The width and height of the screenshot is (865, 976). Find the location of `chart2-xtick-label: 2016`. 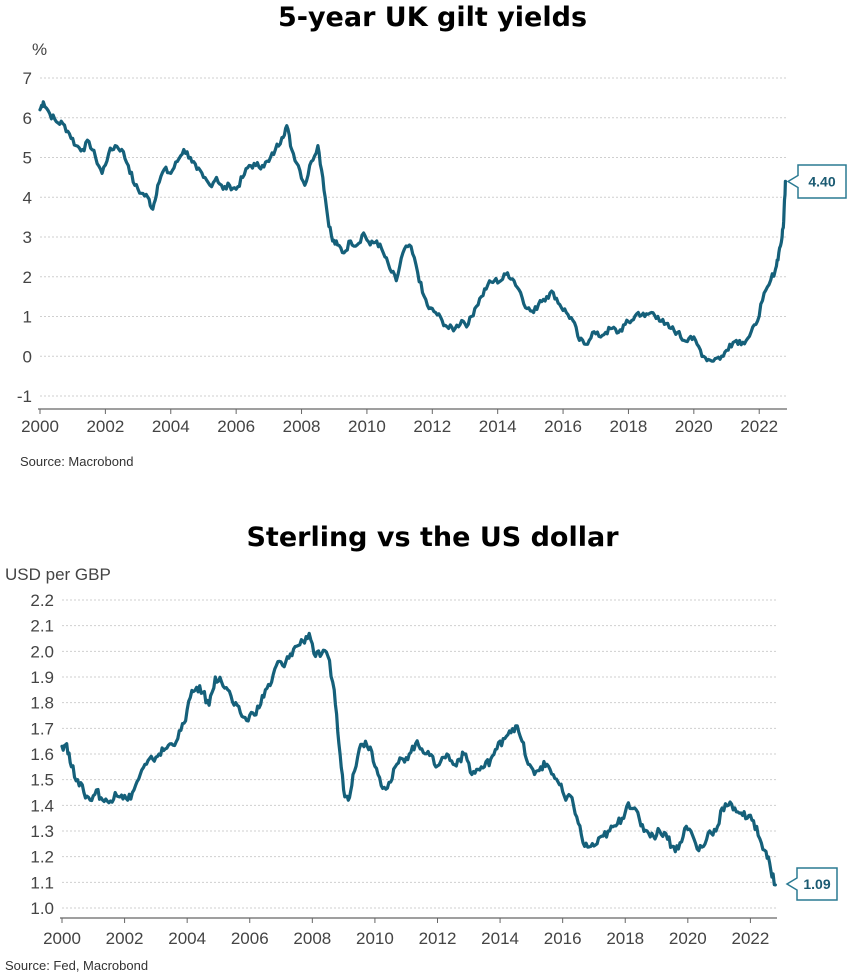

chart2-xtick-label: 2016 is located at coordinates (563, 938).